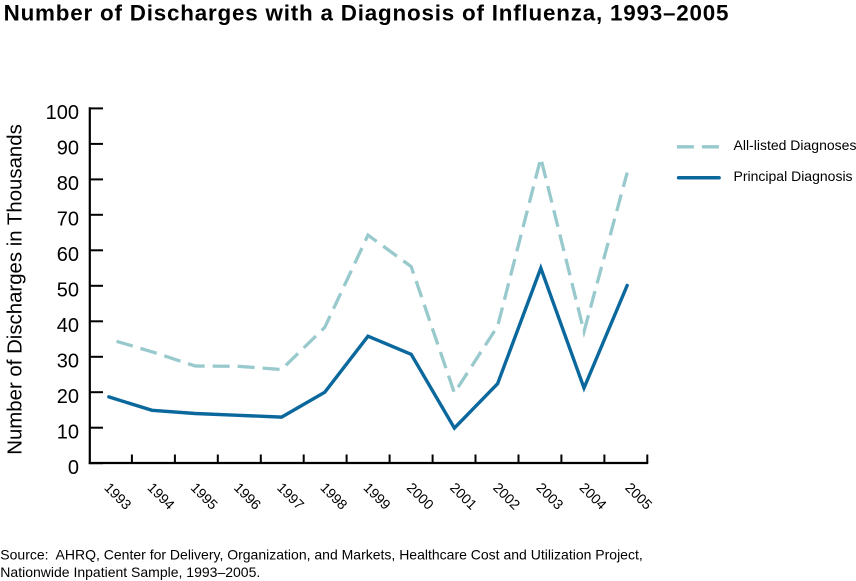  I want to click on svg-text: Principal Diagnosis, so click(793, 176).